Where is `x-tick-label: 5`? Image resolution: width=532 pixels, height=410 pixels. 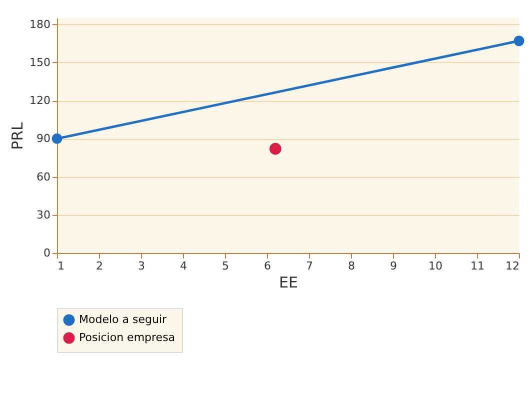 x-tick-label: 5 is located at coordinates (225, 266).